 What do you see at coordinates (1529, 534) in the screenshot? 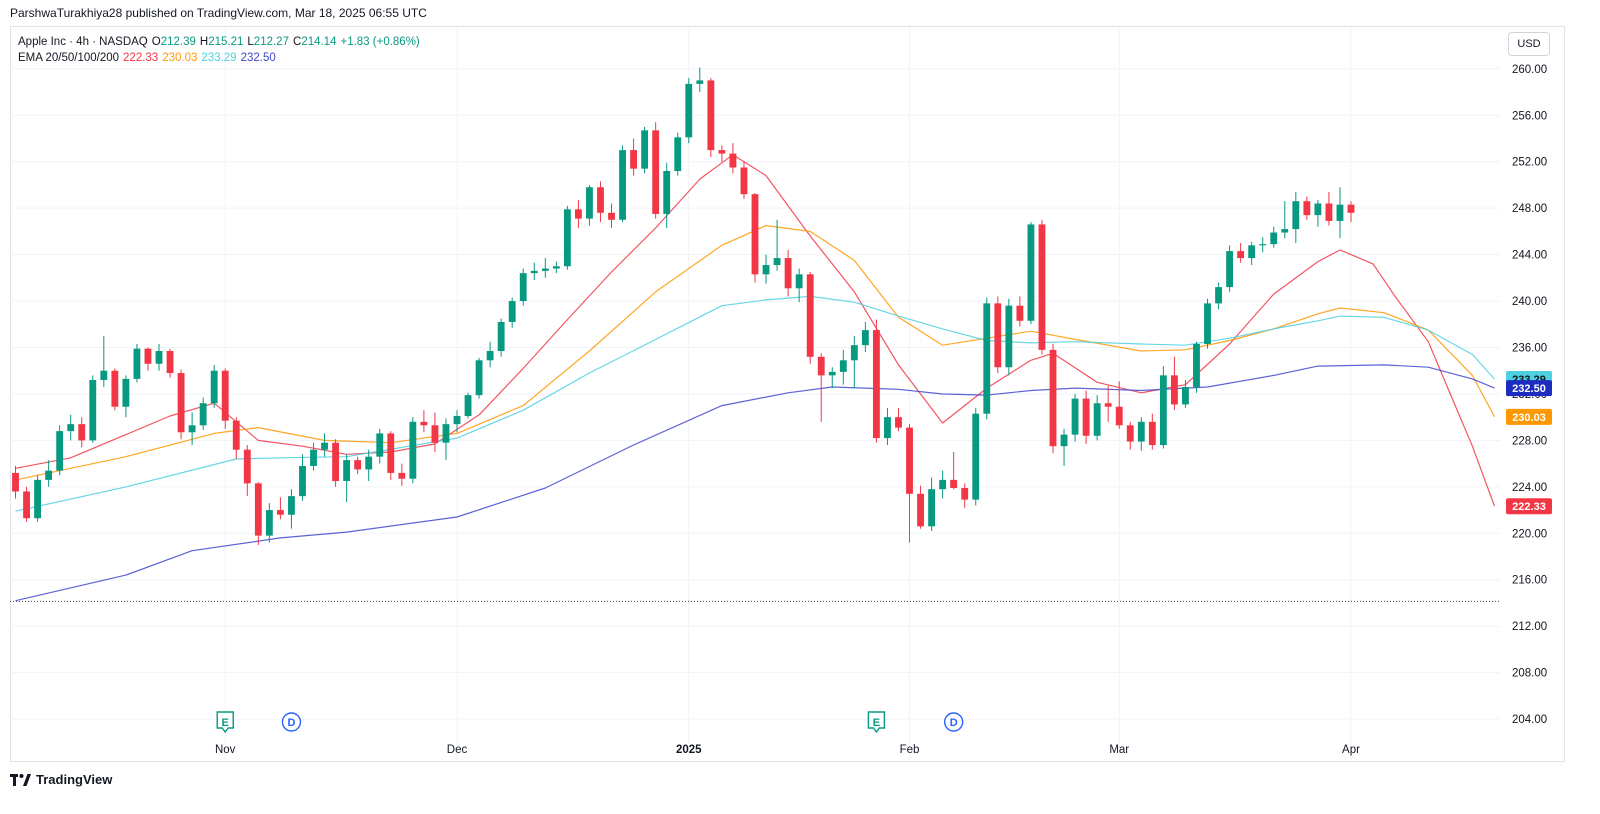
I see `price-tick-label: 220.00` at bounding box center [1529, 534].